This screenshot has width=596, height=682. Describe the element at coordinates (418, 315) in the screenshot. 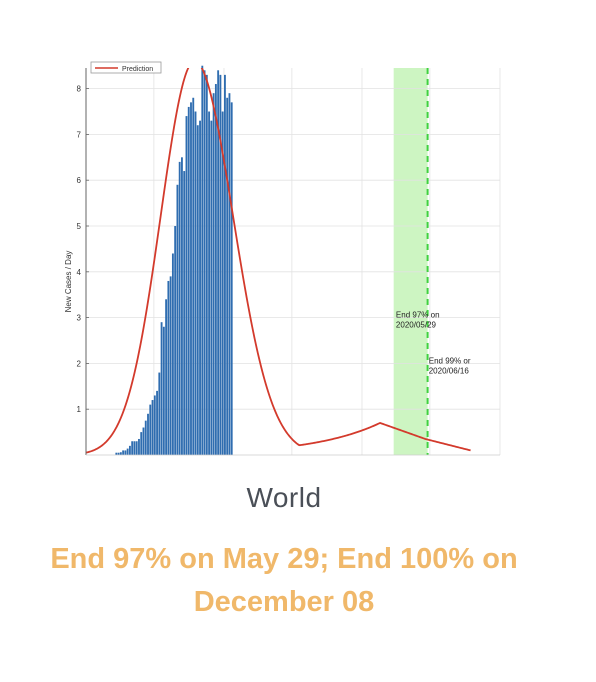

I see `annotation-line: End 97% on` at that location.